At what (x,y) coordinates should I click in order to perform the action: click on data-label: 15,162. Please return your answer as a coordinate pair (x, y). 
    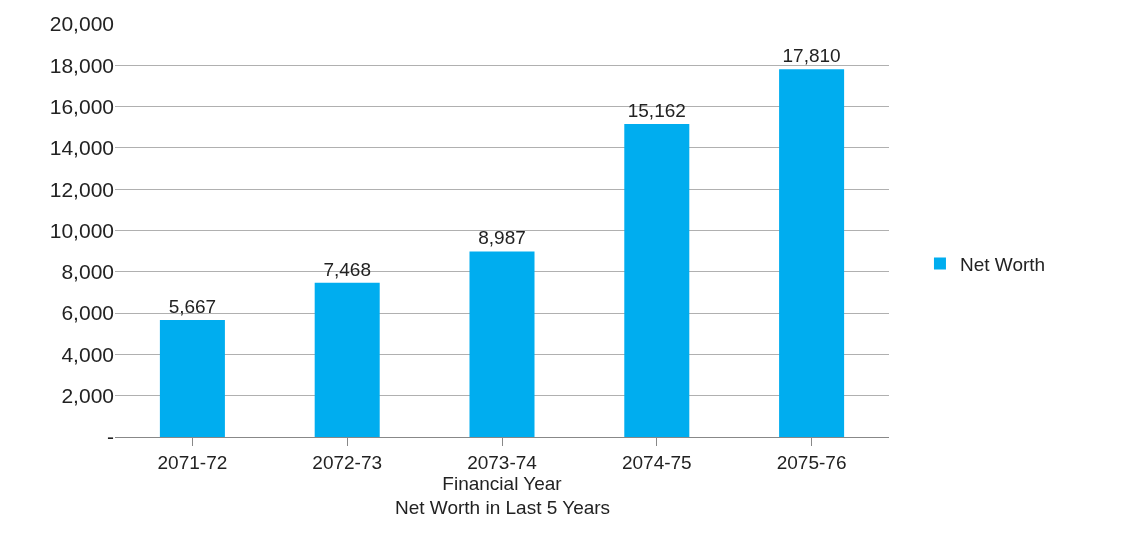
    Looking at the image, I should click on (656, 110).